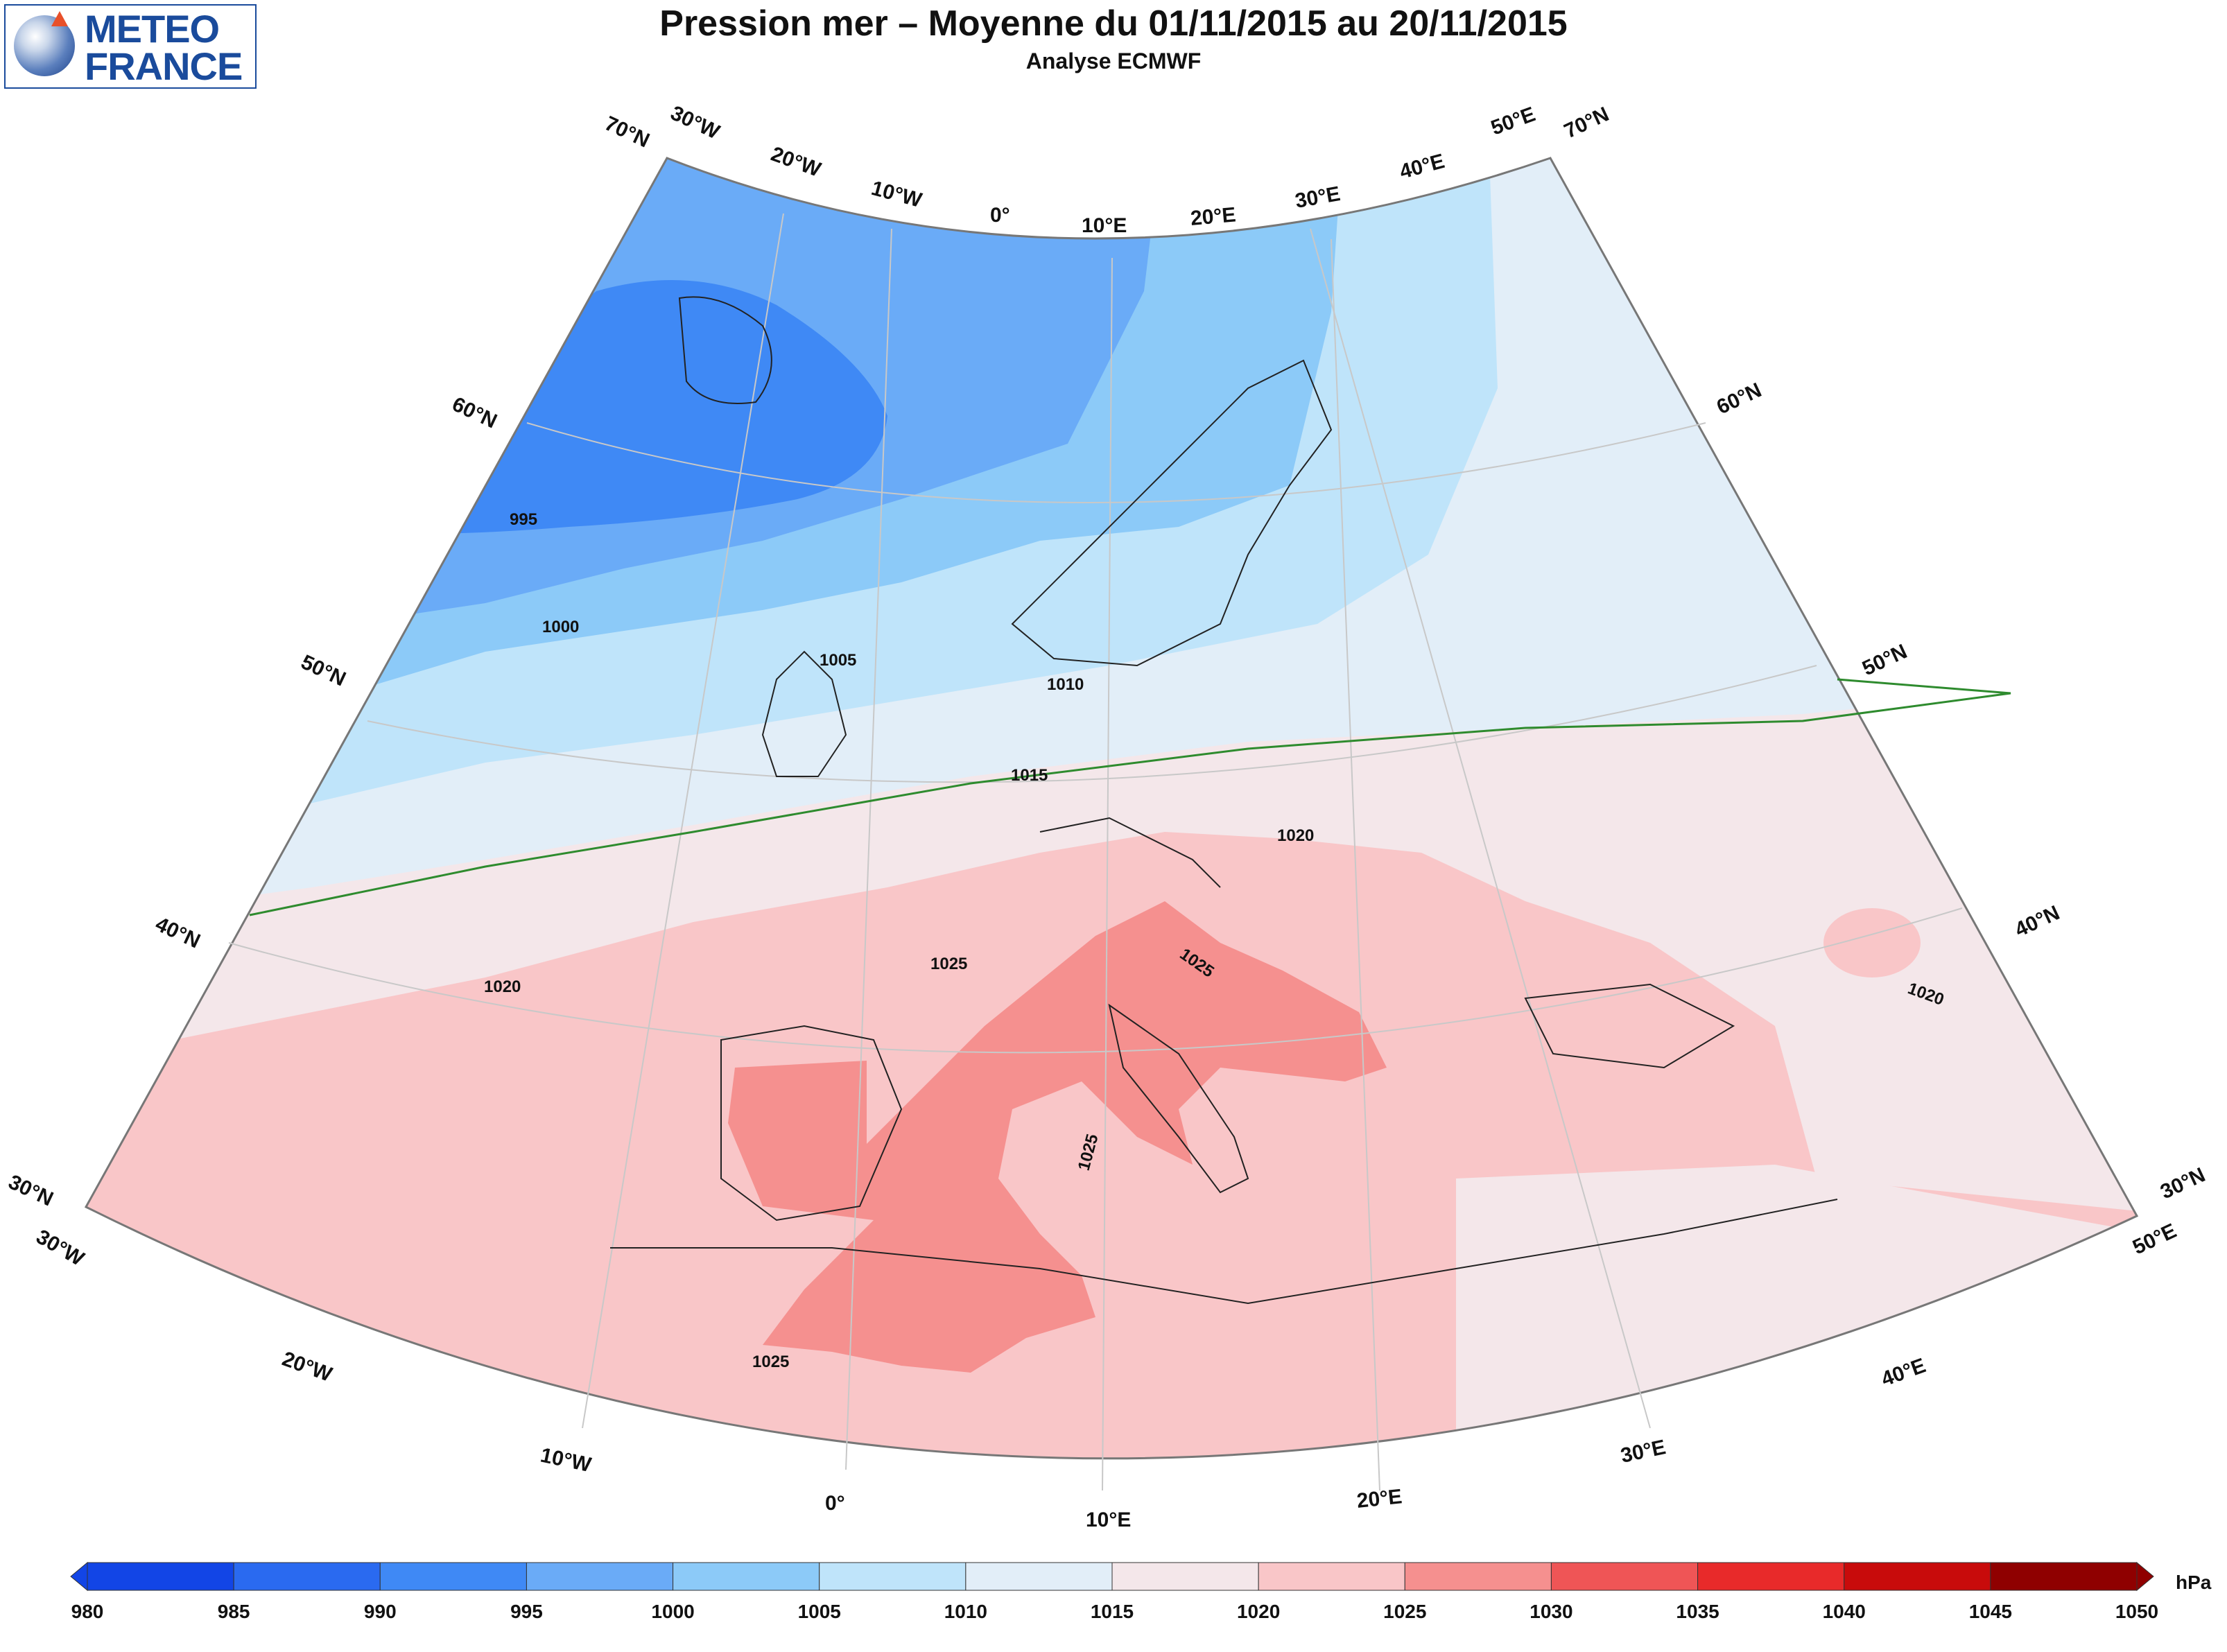 This screenshot has height=1652, width=2227. Describe the element at coordinates (560, 627) in the screenshot. I see `contour-label-1000: 1000` at that location.